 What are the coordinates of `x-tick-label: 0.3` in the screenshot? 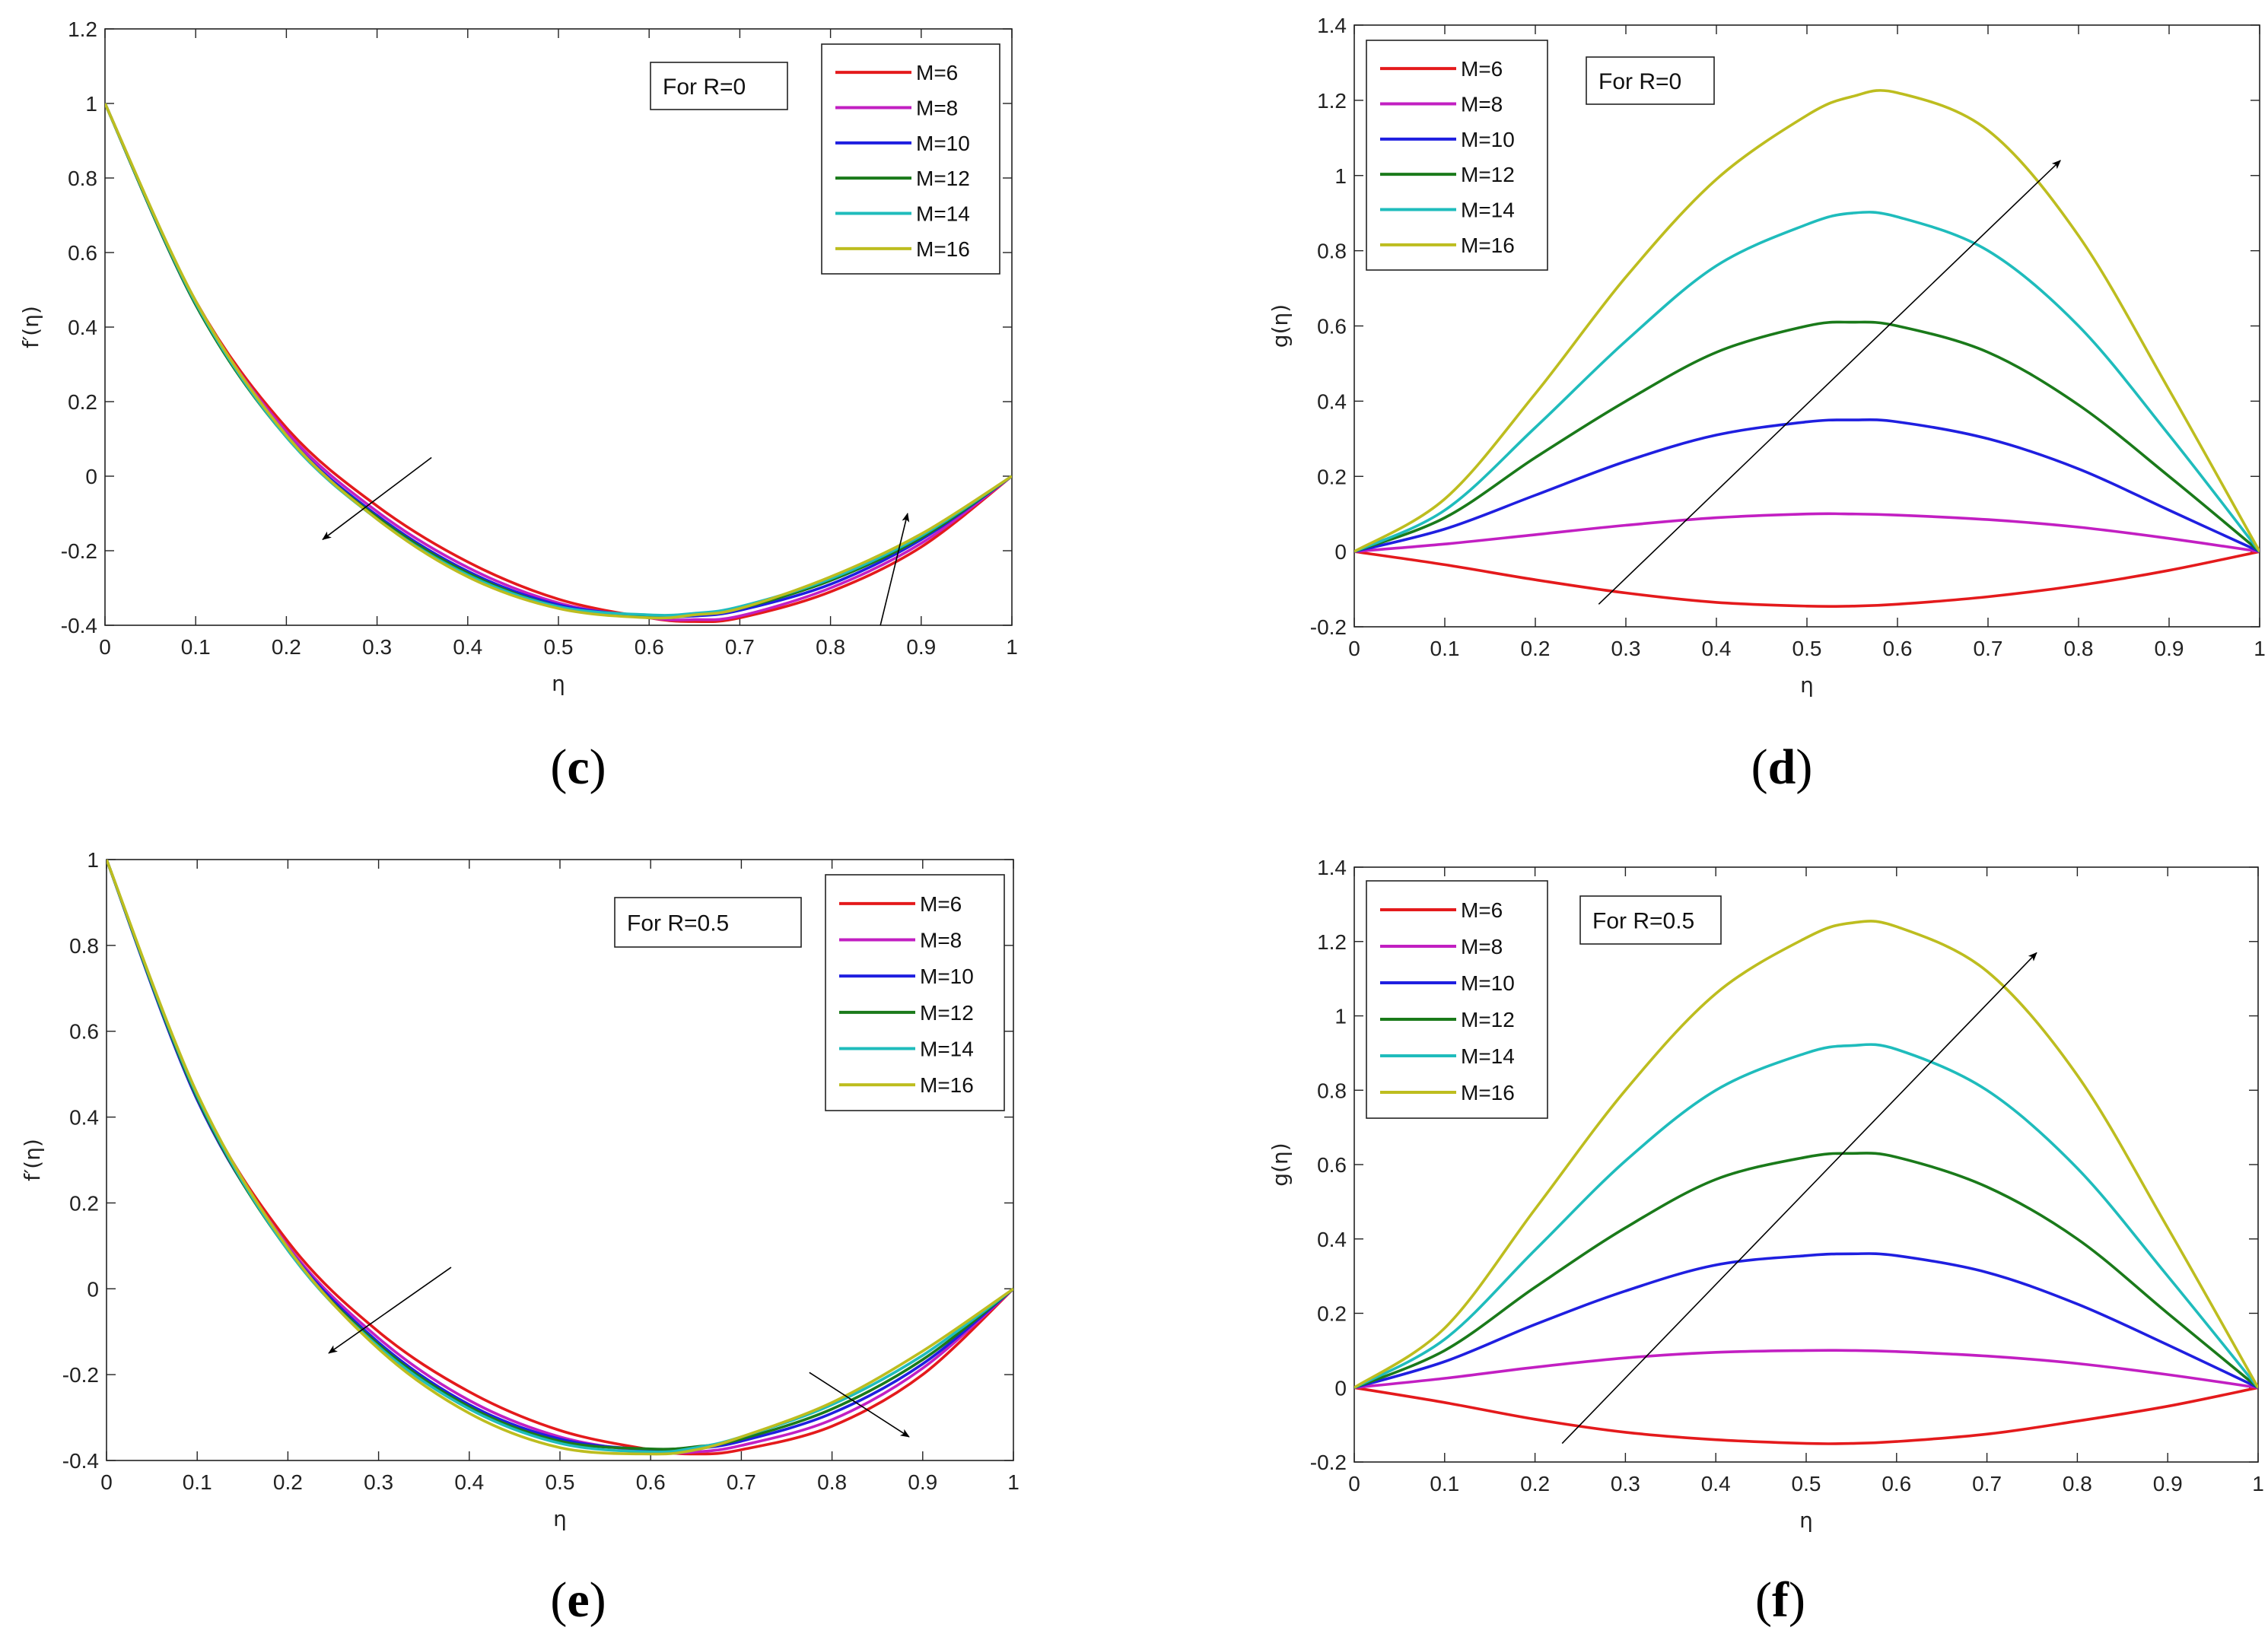 It's located at (377, 647).